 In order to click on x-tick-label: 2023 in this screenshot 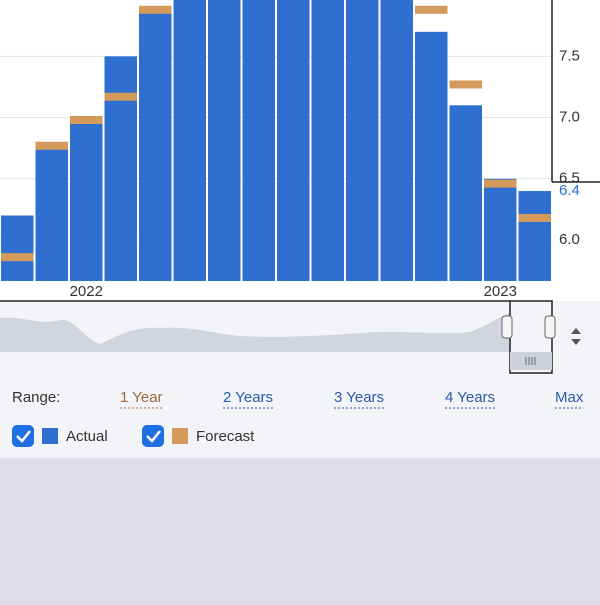, I will do `click(500, 291)`.